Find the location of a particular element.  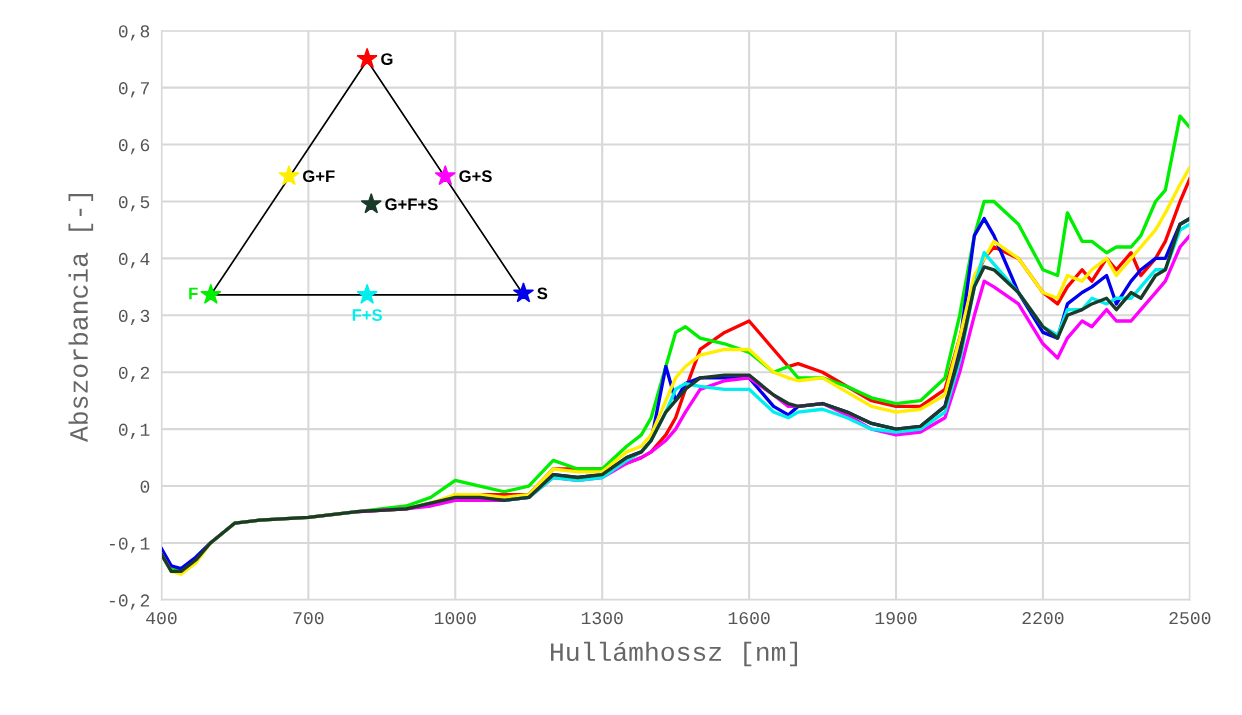

x-tick-label: 2200 is located at coordinates (1043, 618).